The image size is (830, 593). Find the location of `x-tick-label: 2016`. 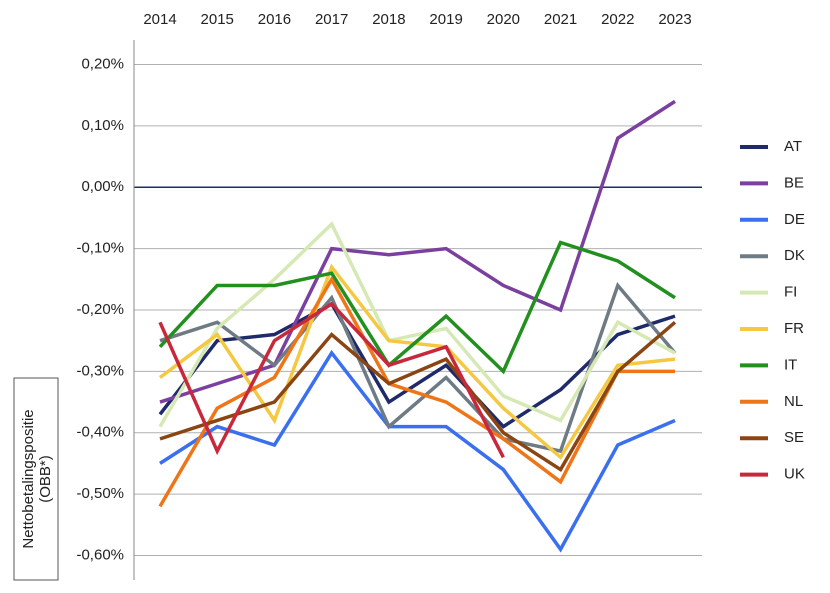

x-tick-label: 2016 is located at coordinates (274, 19).